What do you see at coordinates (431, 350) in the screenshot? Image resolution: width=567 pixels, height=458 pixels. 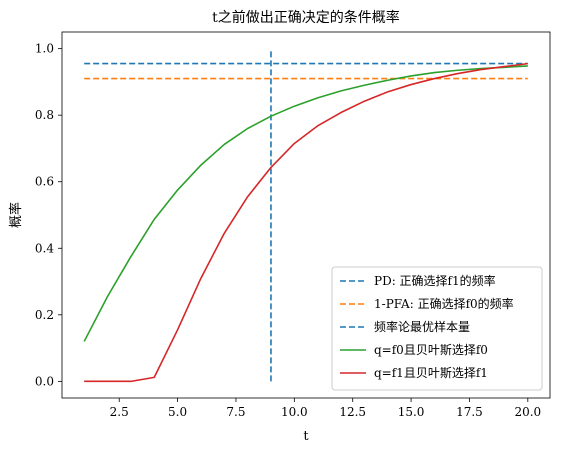 I see `legend-label: q=f0且贝叶斯选择f0` at bounding box center [431, 350].